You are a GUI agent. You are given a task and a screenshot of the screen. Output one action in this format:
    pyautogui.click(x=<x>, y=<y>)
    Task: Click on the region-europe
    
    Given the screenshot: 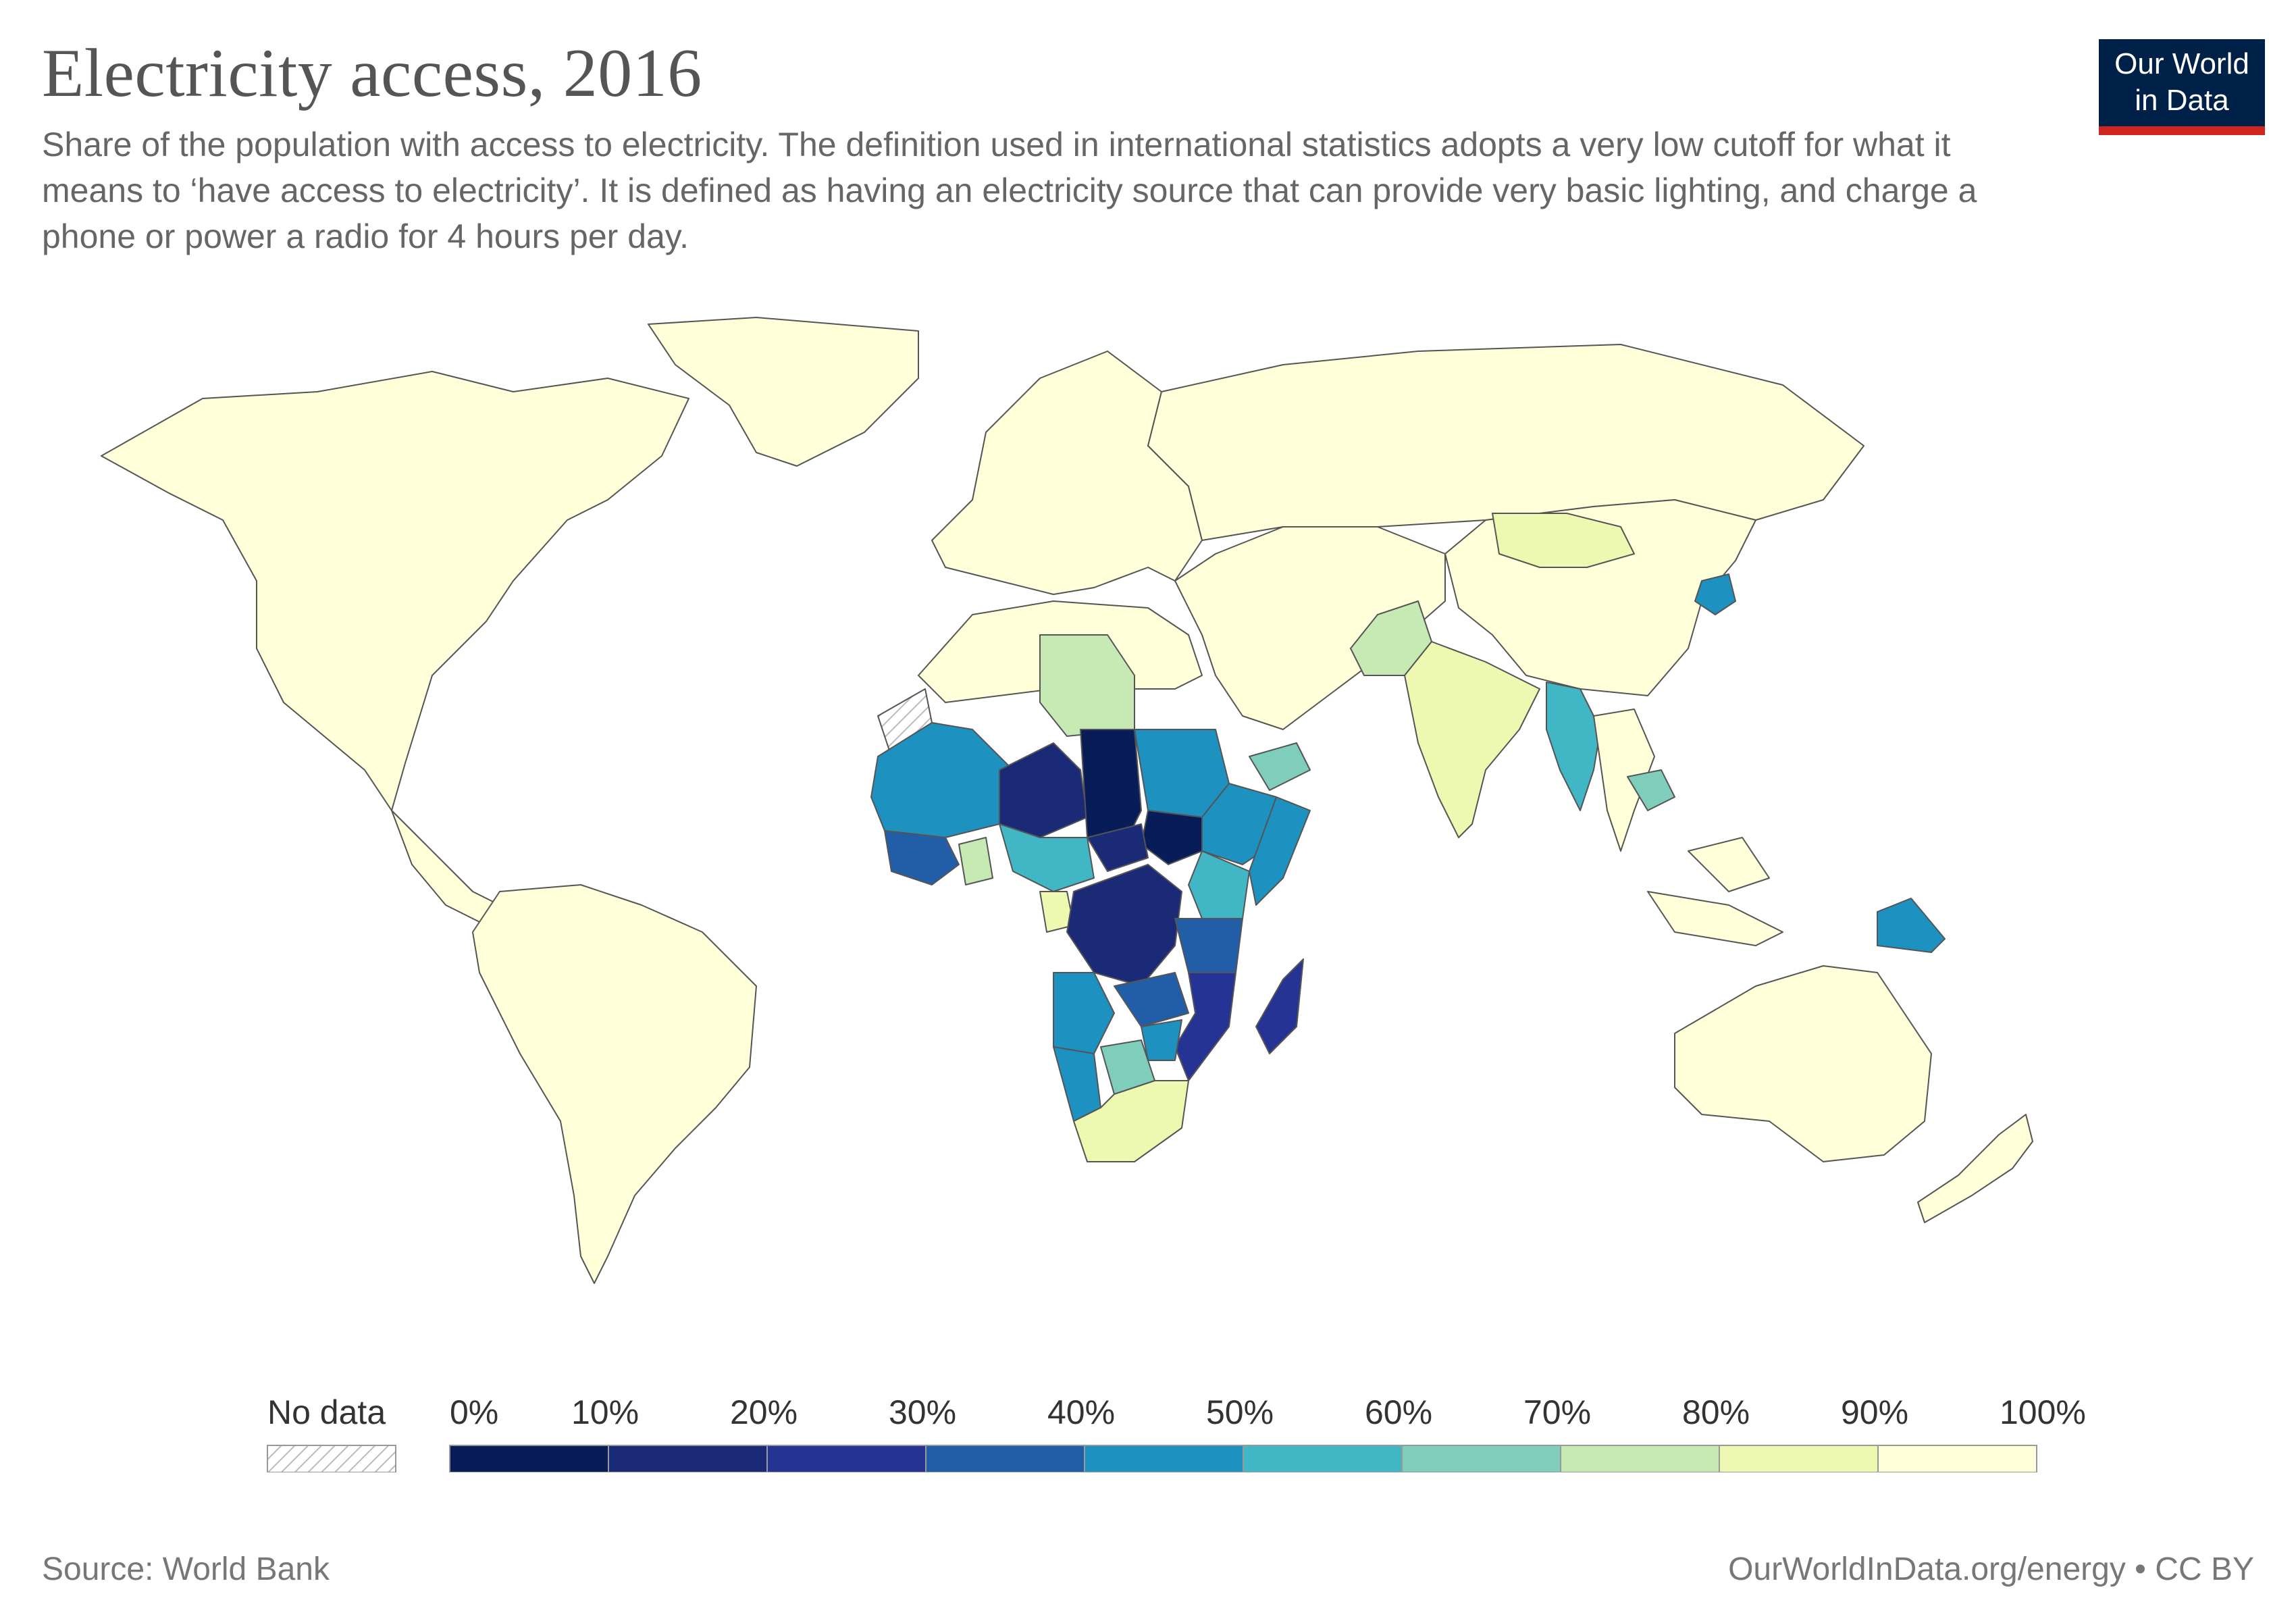 What is the action you would take?
    pyautogui.click(x=1067, y=473)
    